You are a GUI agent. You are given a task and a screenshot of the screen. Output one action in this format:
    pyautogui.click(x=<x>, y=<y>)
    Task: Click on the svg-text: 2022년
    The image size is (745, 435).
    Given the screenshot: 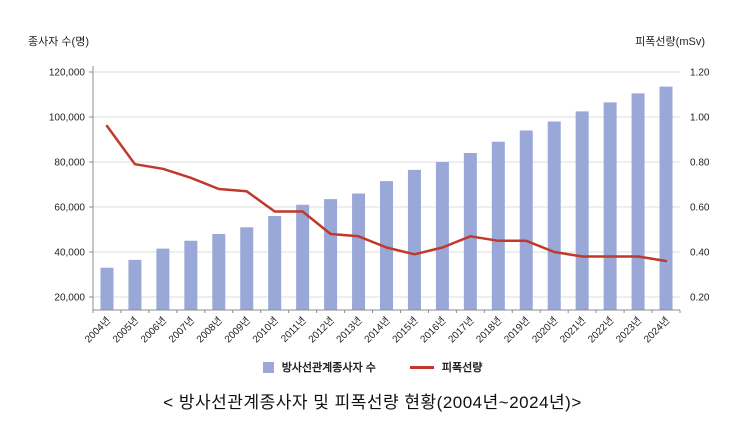 What is the action you would take?
    pyautogui.click(x=601, y=330)
    